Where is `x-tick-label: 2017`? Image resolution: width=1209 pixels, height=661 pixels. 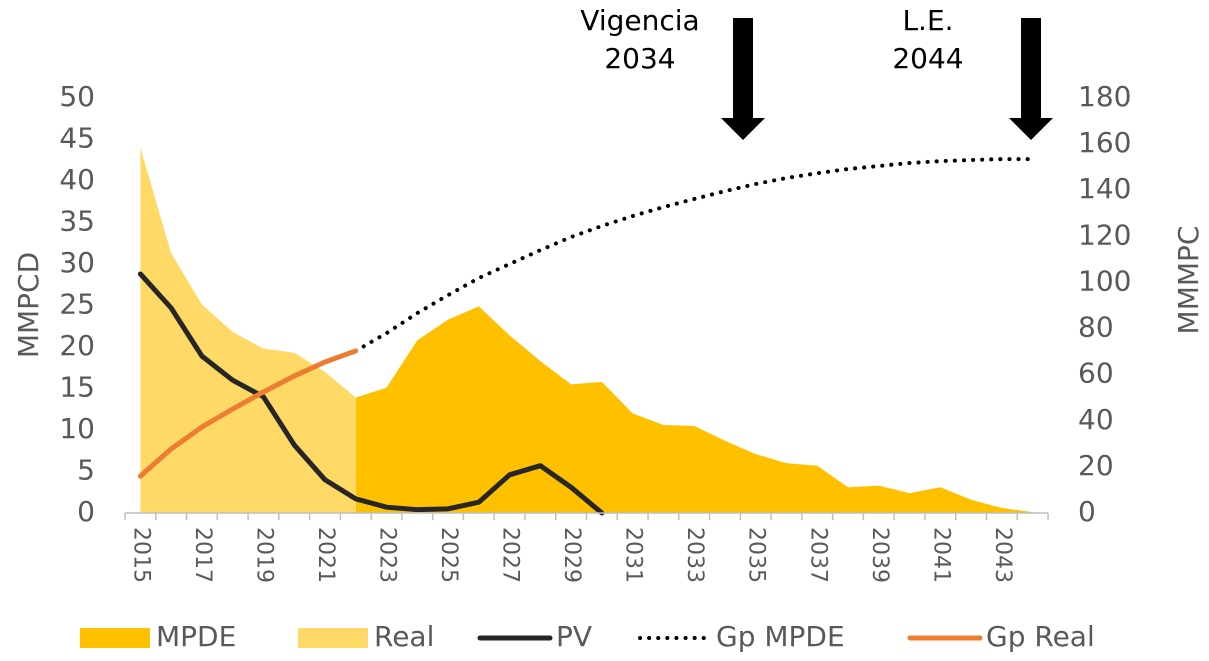
x-tick-label: 2017 is located at coordinates (202, 555).